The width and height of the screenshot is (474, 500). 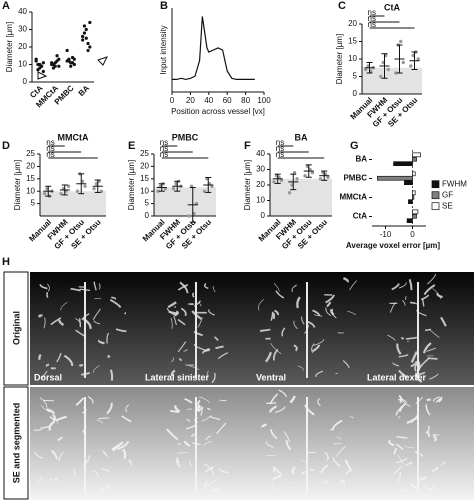 What do you see at coordinates (263, 215) in the screenshot?
I see `y-tick-label: 0` at bounding box center [263, 215].